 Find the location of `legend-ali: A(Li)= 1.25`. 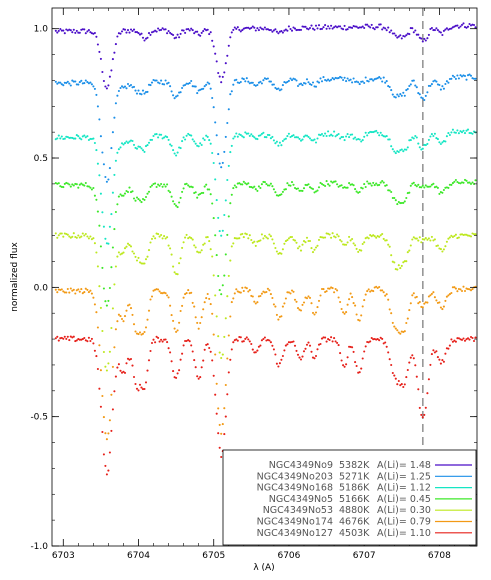

legend-ali: A(Li)= 1.25 is located at coordinates (404, 476).